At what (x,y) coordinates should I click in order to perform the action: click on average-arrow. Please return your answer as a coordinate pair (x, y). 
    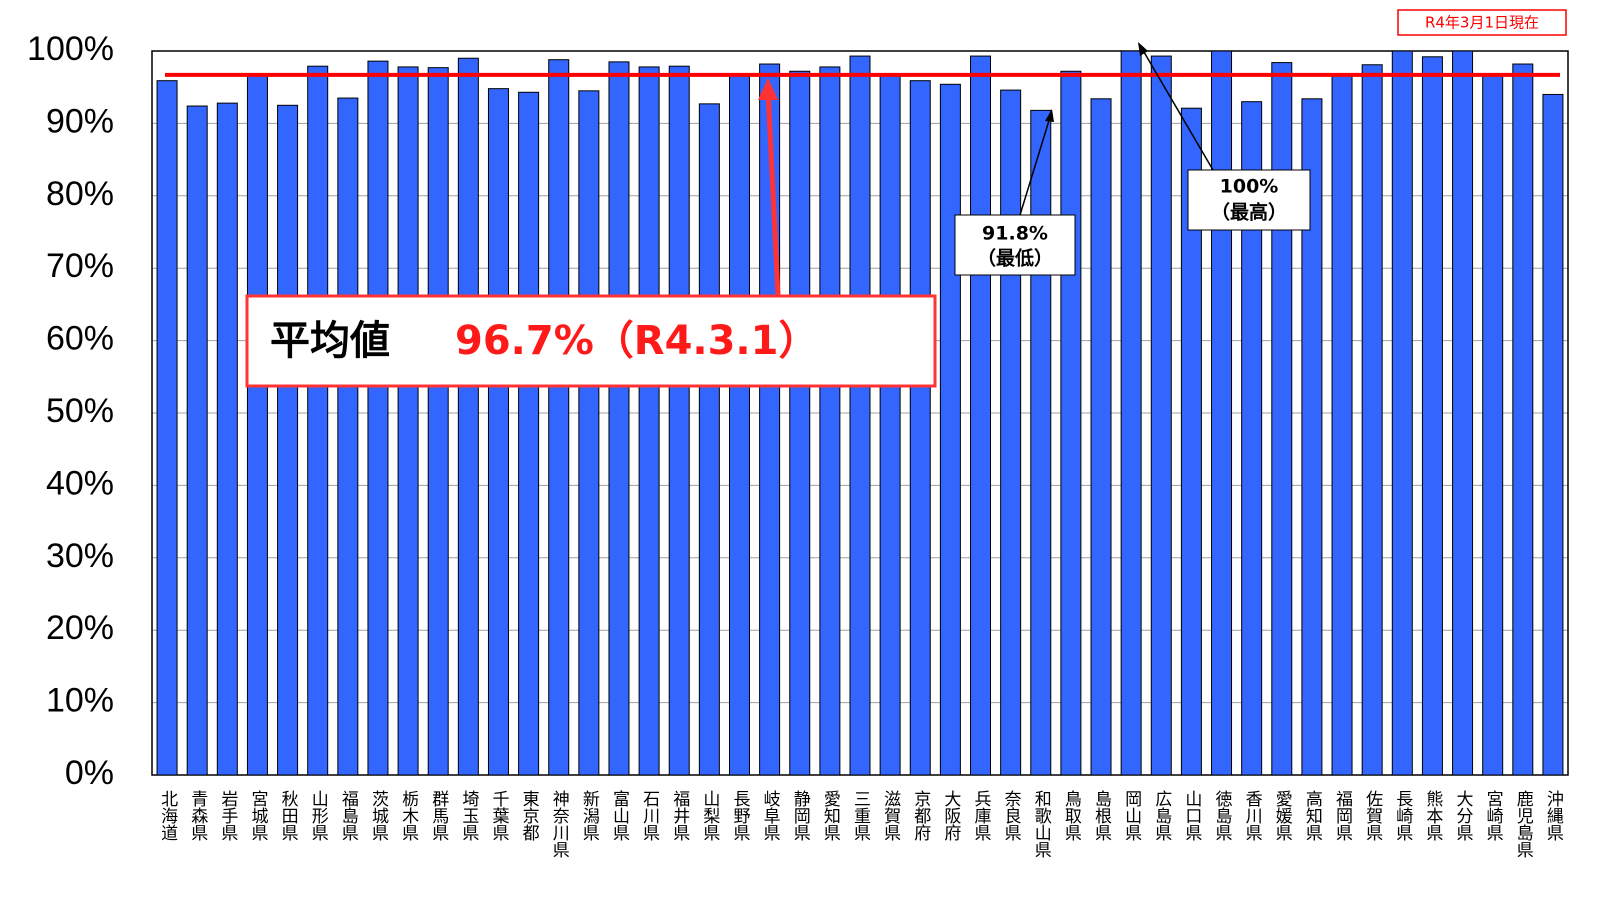
    Looking at the image, I should click on (773, 193).